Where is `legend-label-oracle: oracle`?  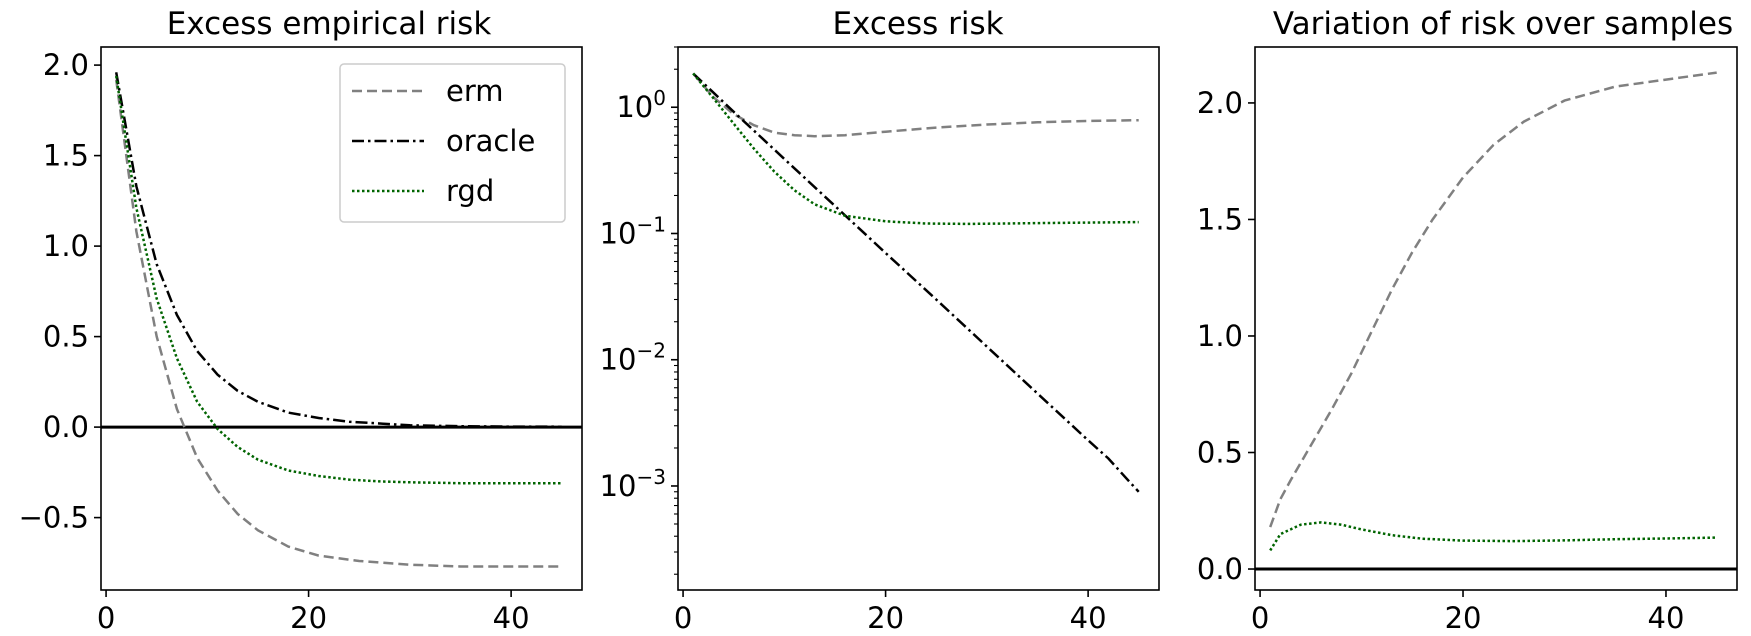
legend-label-oracle: oracle is located at coordinates (490, 141).